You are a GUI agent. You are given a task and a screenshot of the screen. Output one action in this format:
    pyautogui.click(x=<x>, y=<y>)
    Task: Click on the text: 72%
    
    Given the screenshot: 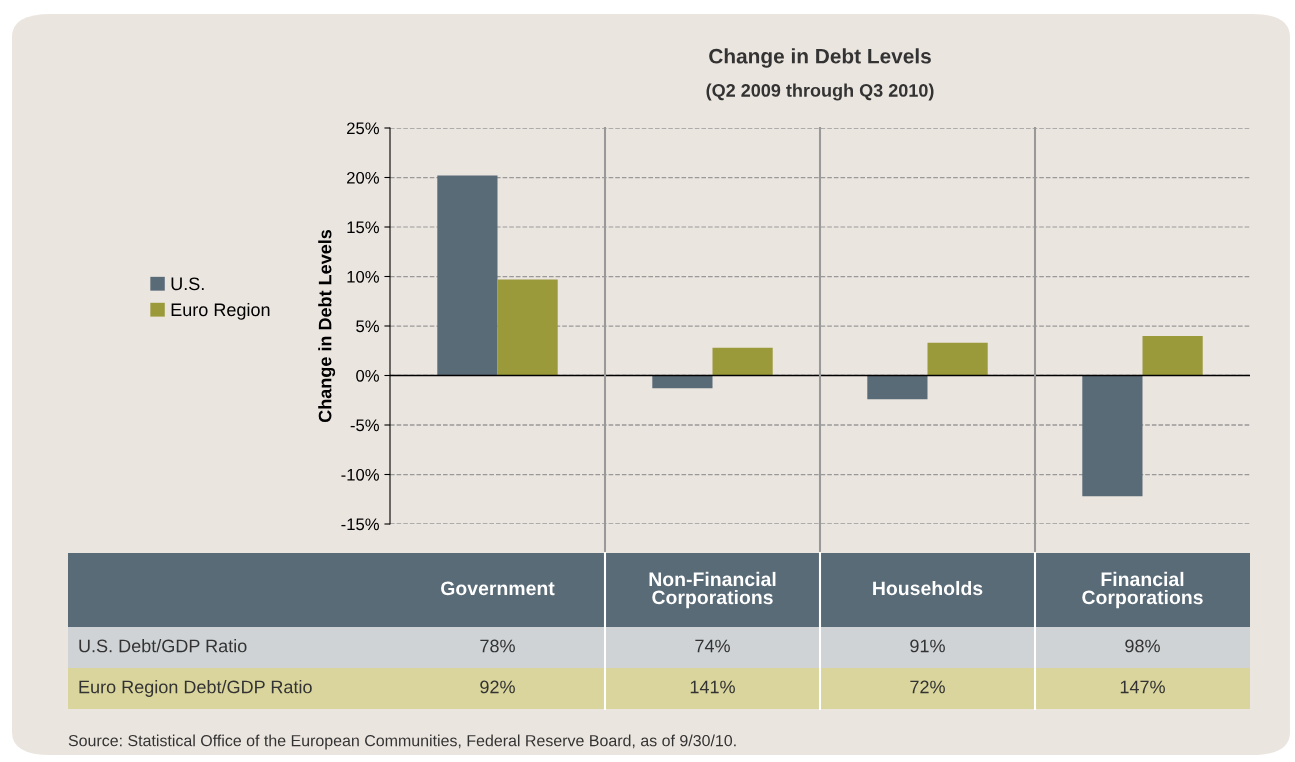 What is the action you would take?
    pyautogui.click(x=927, y=687)
    